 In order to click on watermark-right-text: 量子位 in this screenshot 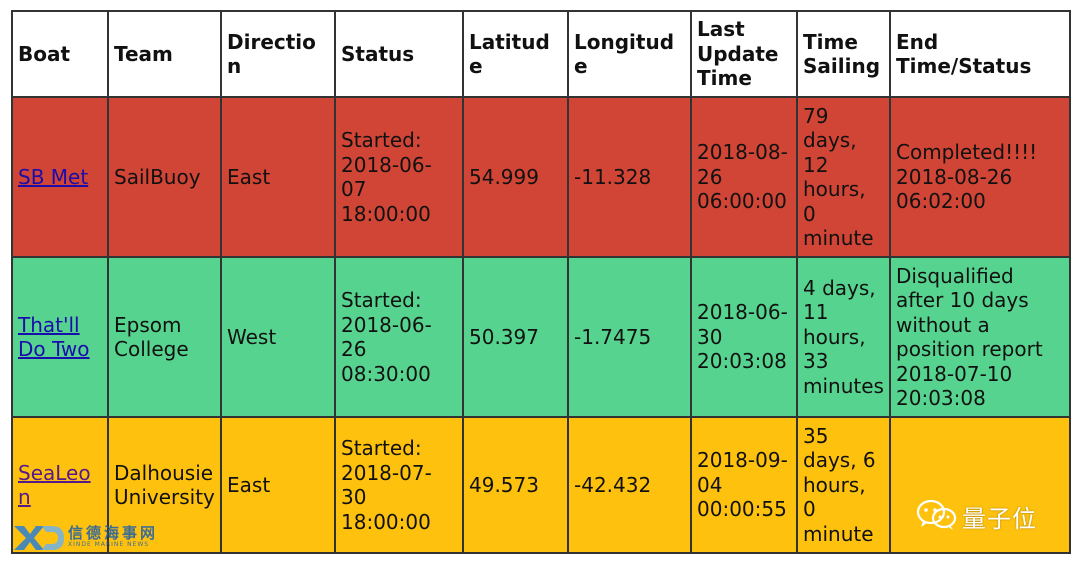, I will do `click(999, 519)`.